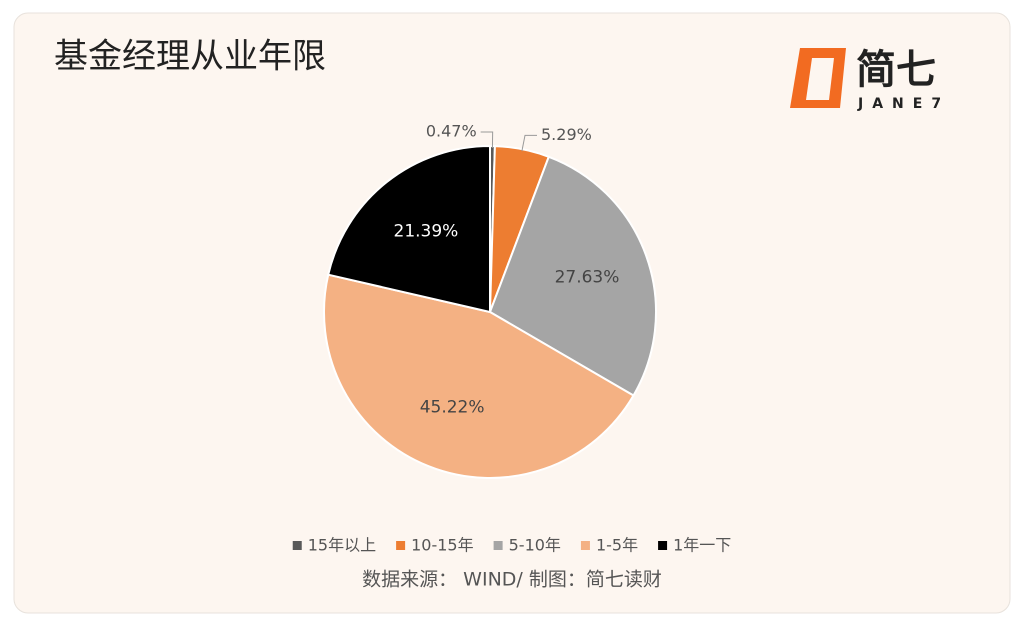  Describe the element at coordinates (442, 545) in the screenshot. I see `legend-label: 10-15年` at that location.